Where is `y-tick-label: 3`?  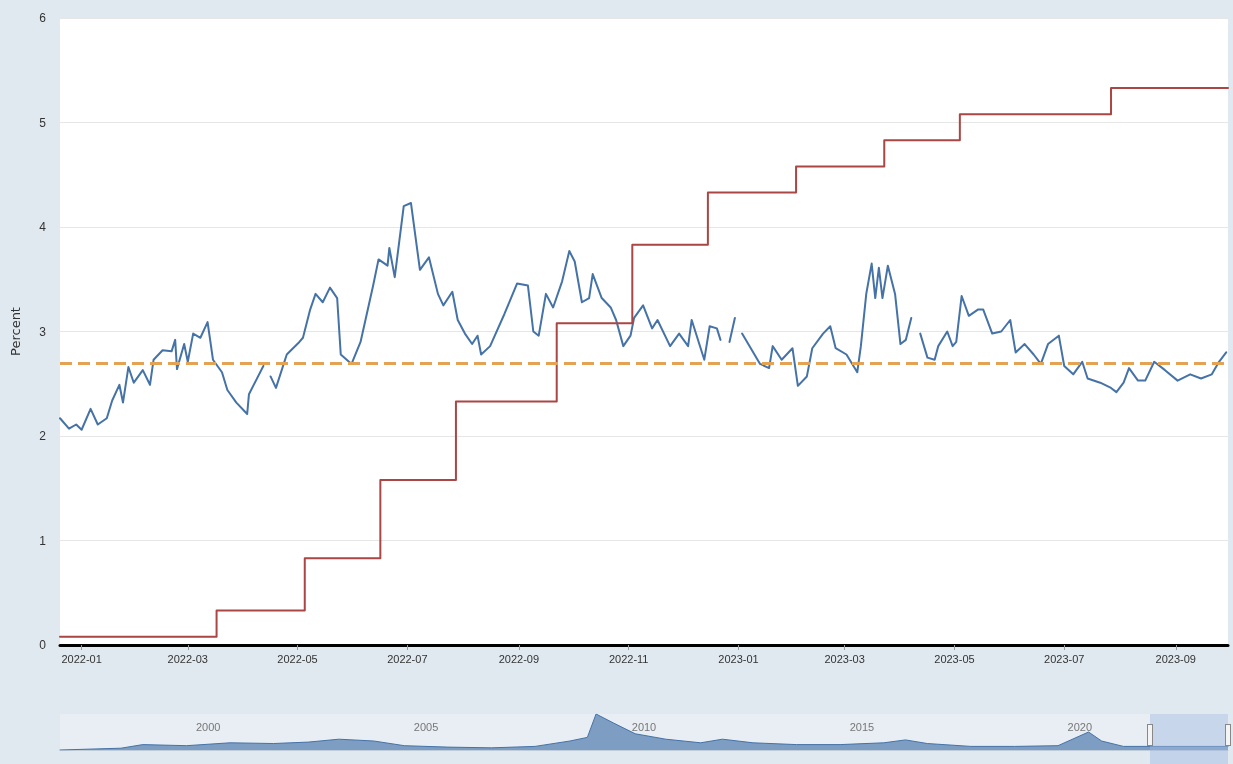 y-tick-label: 3 is located at coordinates (43, 331).